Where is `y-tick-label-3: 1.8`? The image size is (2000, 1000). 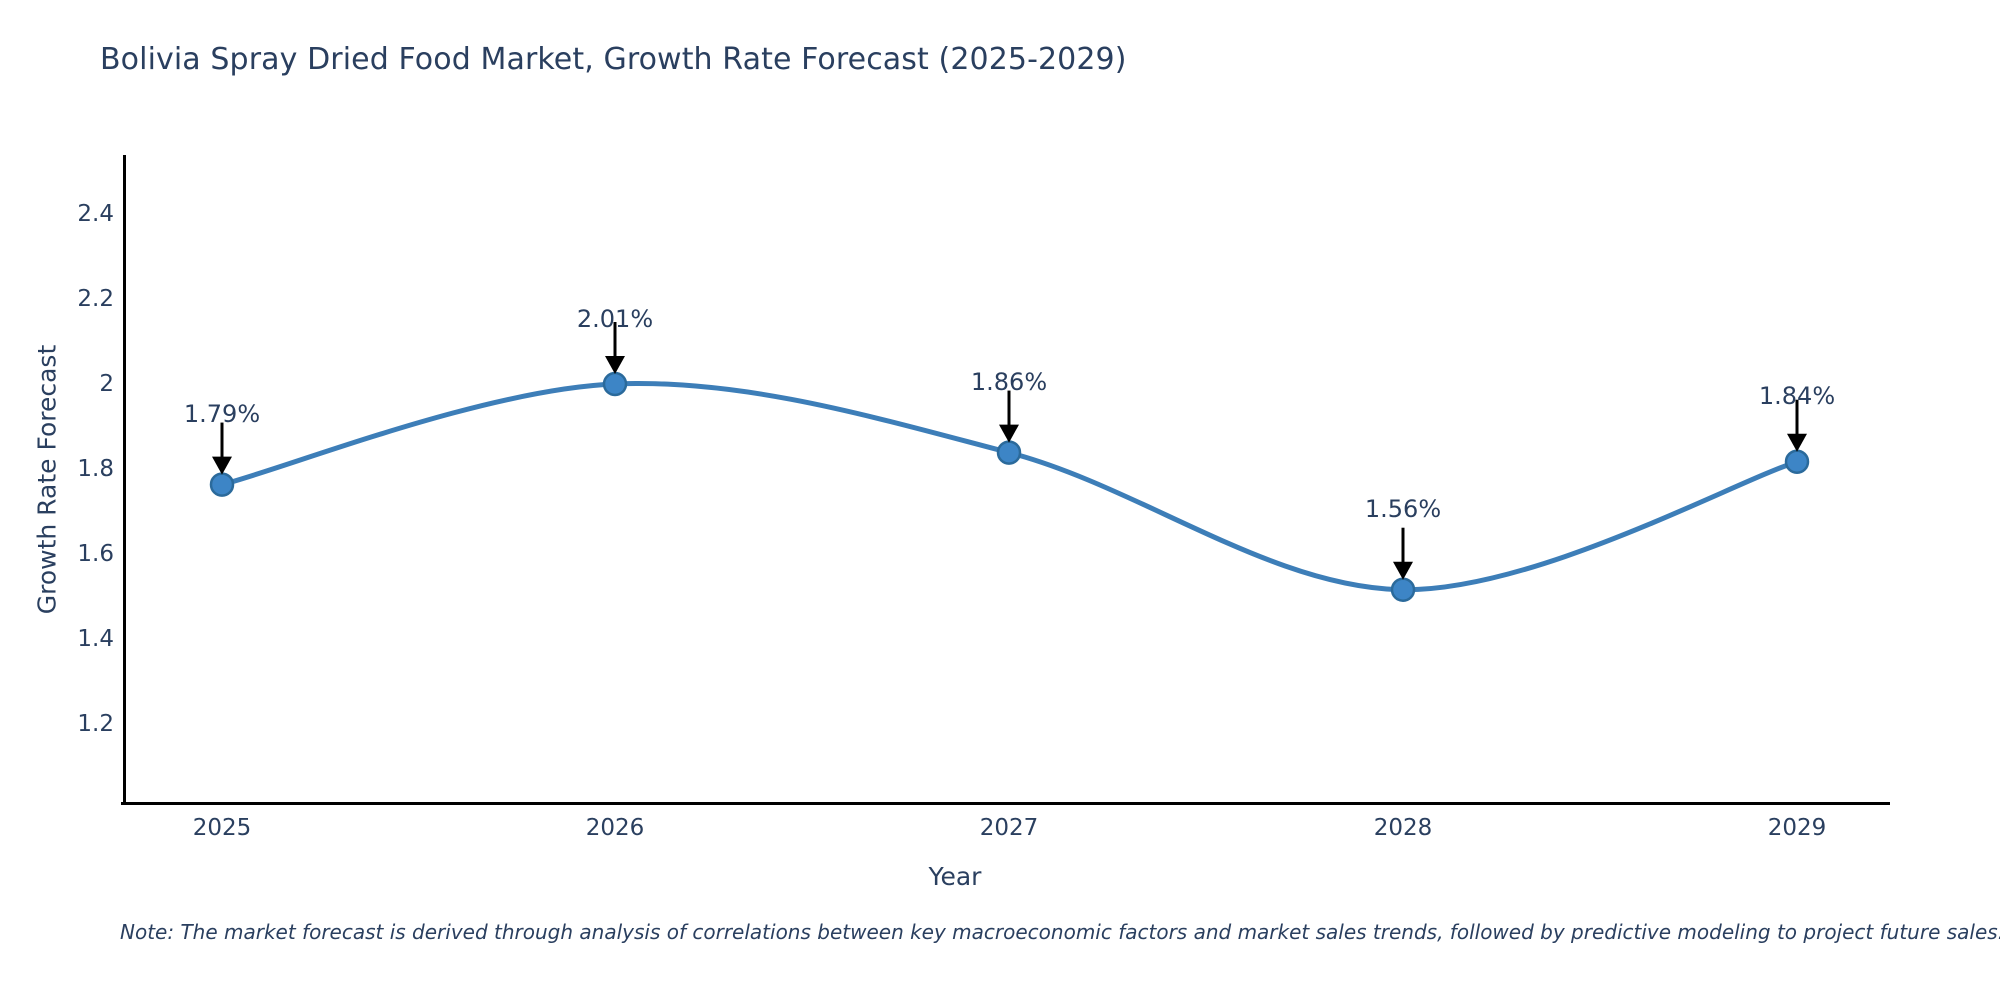
y-tick-label-3: 1.8 is located at coordinates (95, 469).